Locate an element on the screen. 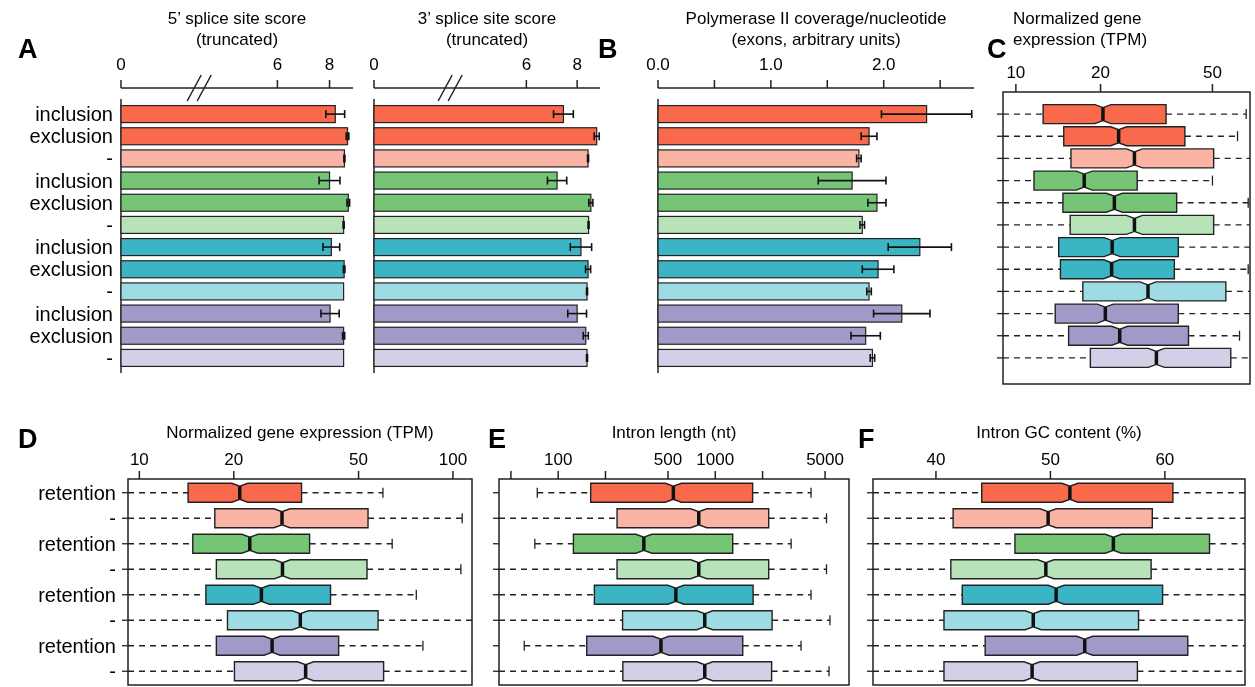 This screenshot has height=687, width=1255. text: C is located at coordinates (997, 49).